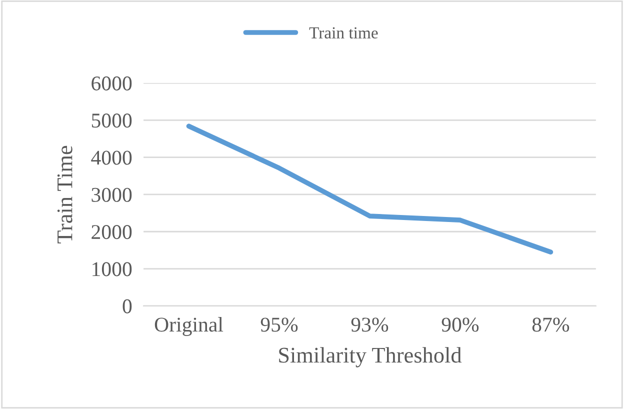  Describe the element at coordinates (112, 195) in the screenshot. I see `y-tick-label: 3000` at that location.